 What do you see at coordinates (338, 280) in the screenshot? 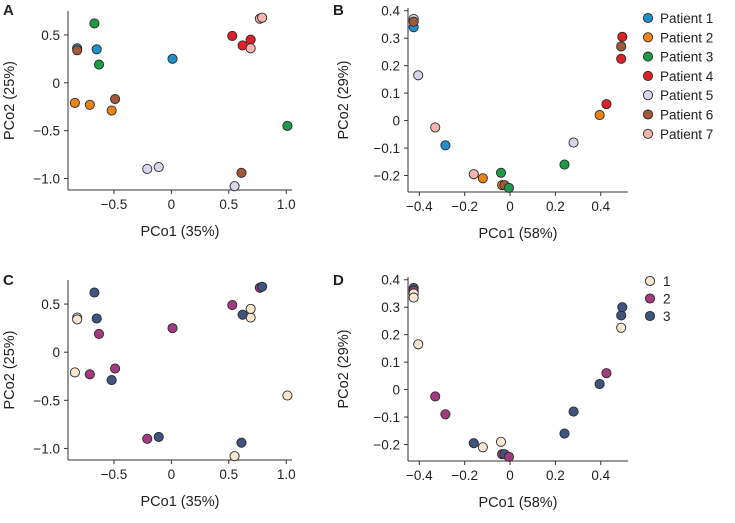
I see `panel-letter: D` at bounding box center [338, 280].